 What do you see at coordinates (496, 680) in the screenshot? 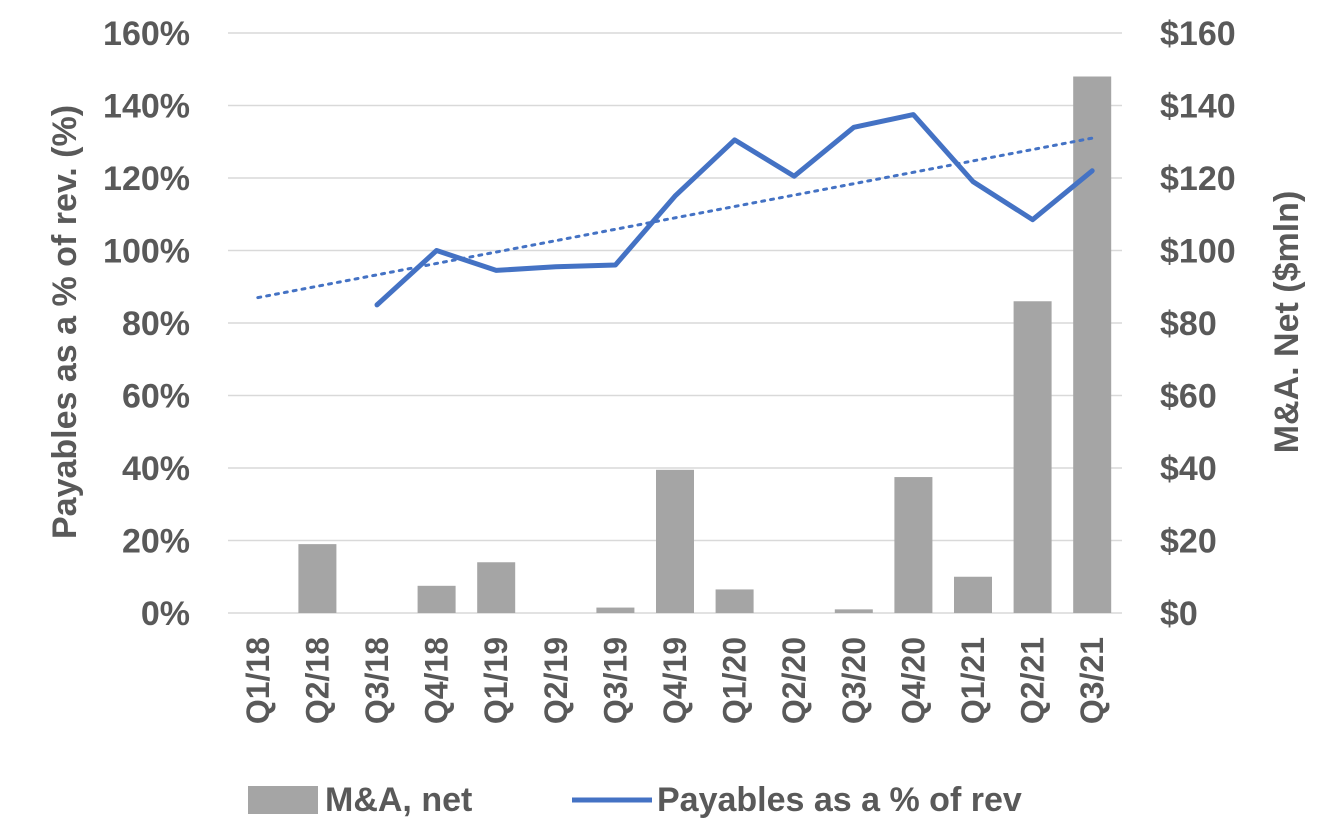
I see `x-axis-tick-label: Q1/19` at bounding box center [496, 680].